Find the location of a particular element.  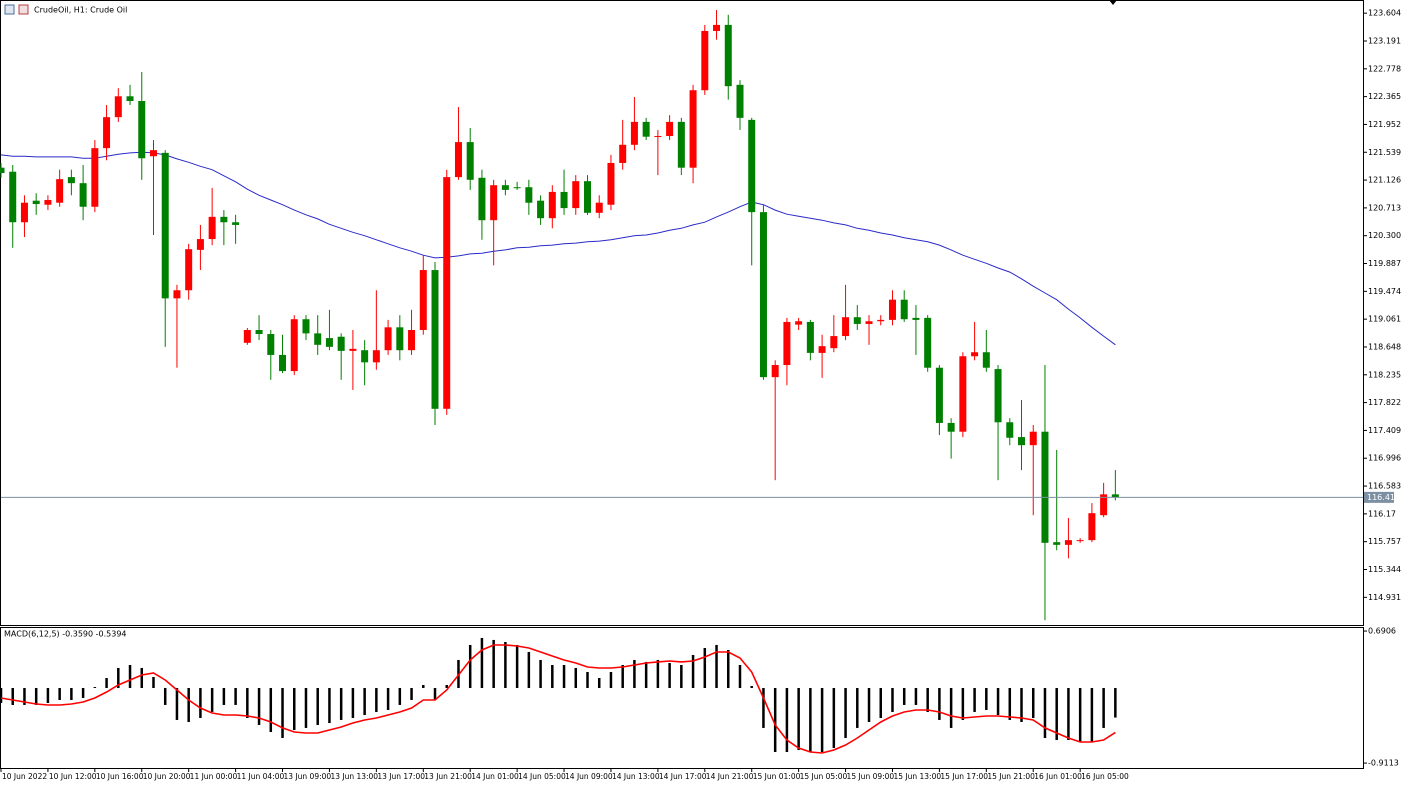

x-tick-label: 15 Jun 09:00 is located at coordinates (871, 776).